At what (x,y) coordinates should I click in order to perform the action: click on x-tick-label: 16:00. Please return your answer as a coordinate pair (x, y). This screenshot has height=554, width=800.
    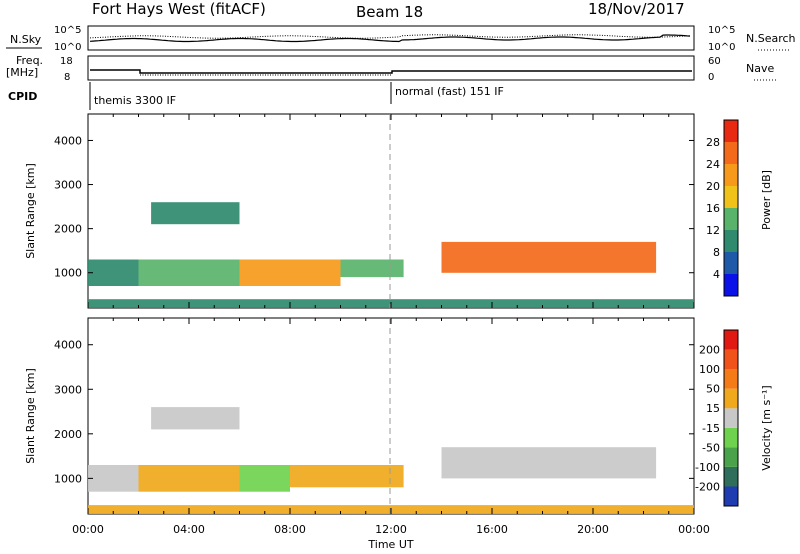
    Looking at the image, I should click on (492, 529).